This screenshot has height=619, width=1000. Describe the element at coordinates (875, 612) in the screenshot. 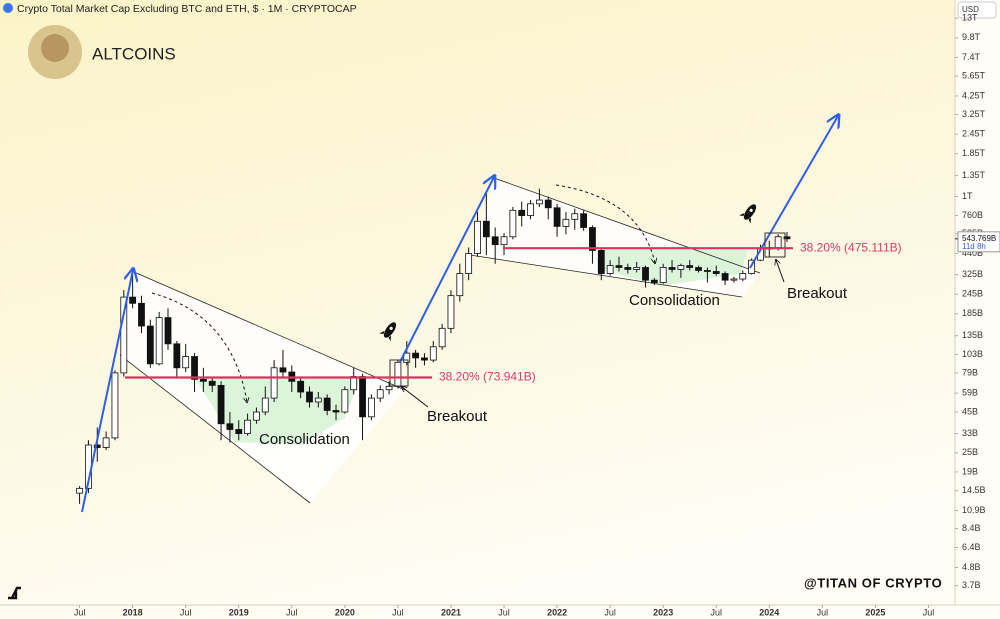

I see `x-tick-label: 2025` at that location.